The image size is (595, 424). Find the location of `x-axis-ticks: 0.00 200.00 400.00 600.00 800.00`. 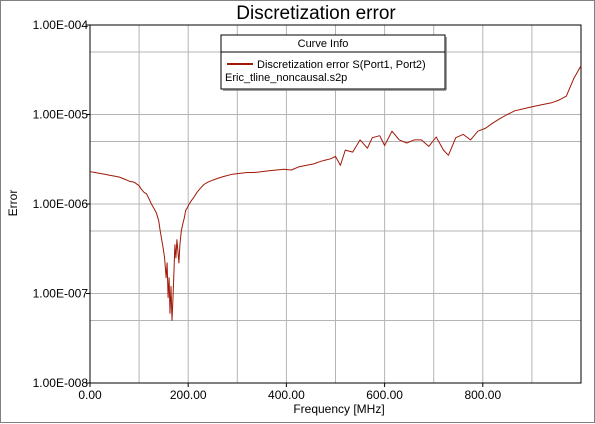

x-axis-ticks: 0.00 200.00 400.00 600.00 800.00 is located at coordinates (289, 392).